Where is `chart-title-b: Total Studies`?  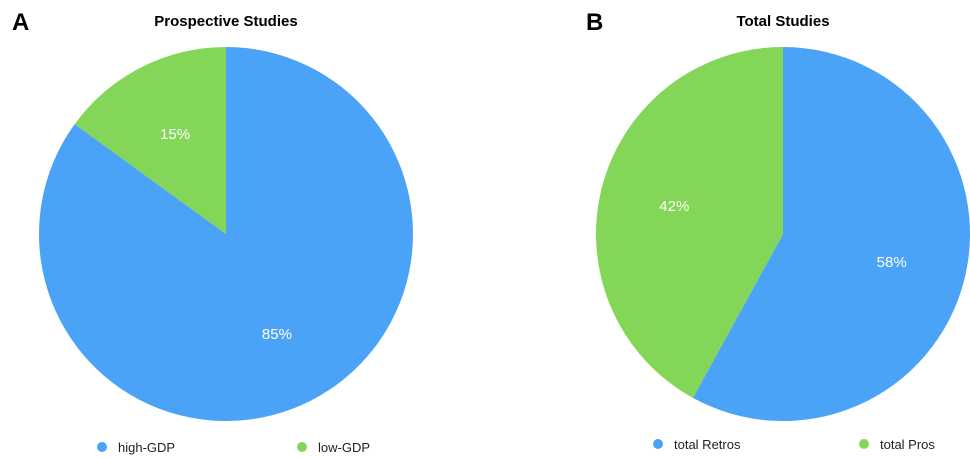 chart-title-b: Total Studies is located at coordinates (782, 21).